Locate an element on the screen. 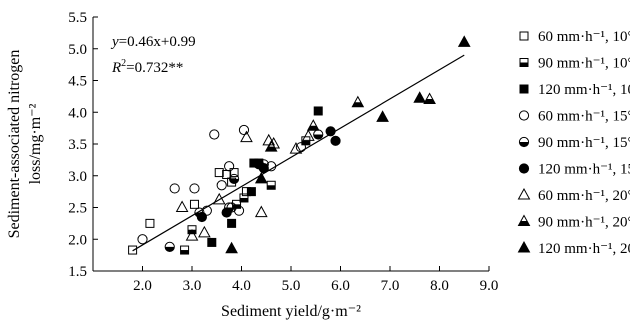 This screenshot has width=630, height=320. y-axis-title-line2: loss/mg·m⁻² is located at coordinates (35, 143).